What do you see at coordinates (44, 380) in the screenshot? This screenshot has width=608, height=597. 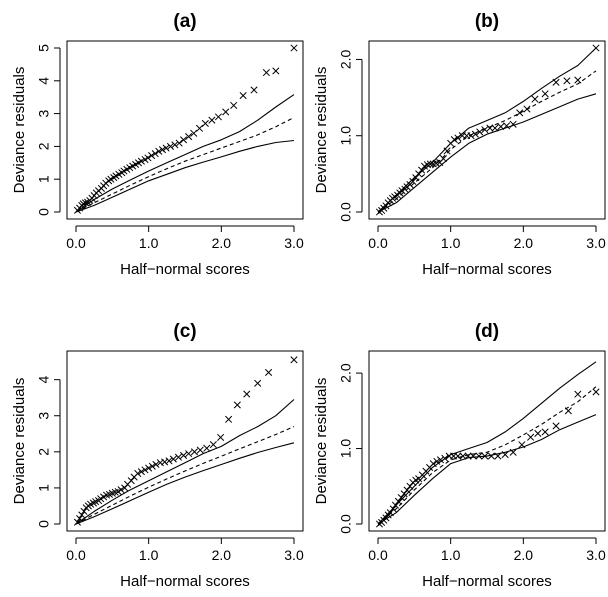 I see `y-tick-label: 4` at bounding box center [44, 380].